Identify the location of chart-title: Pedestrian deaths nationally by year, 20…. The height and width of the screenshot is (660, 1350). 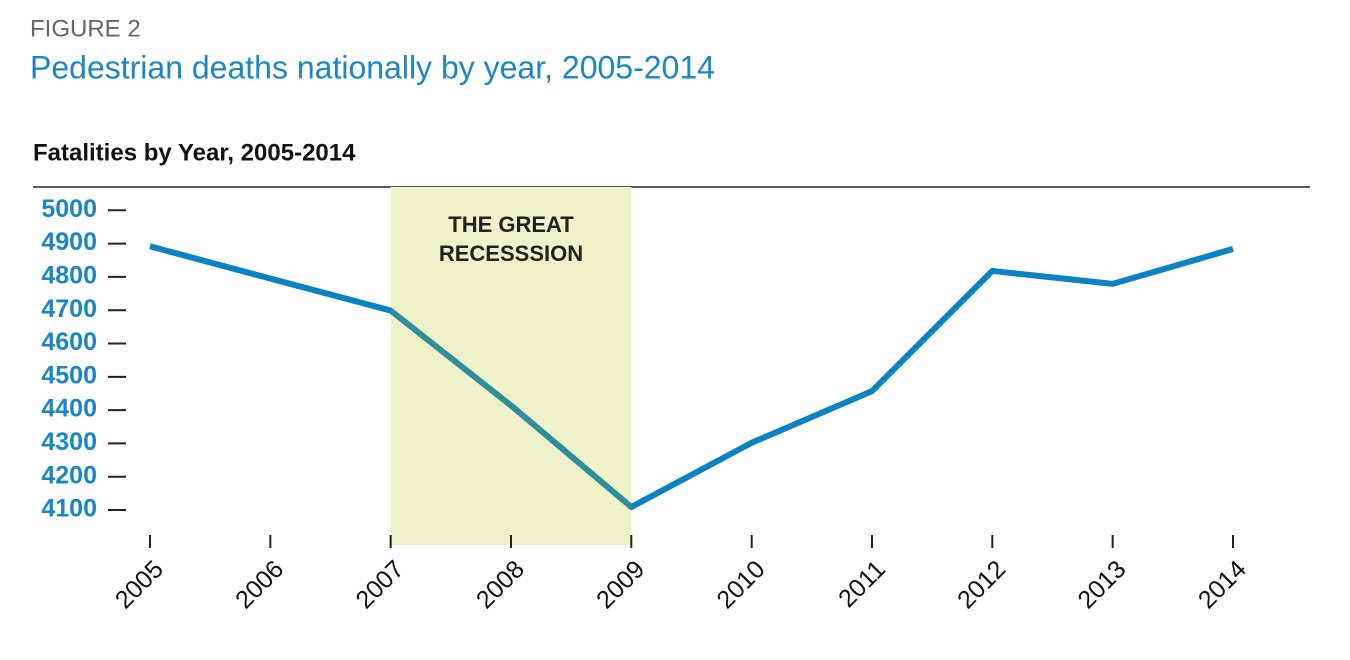
(372, 67).